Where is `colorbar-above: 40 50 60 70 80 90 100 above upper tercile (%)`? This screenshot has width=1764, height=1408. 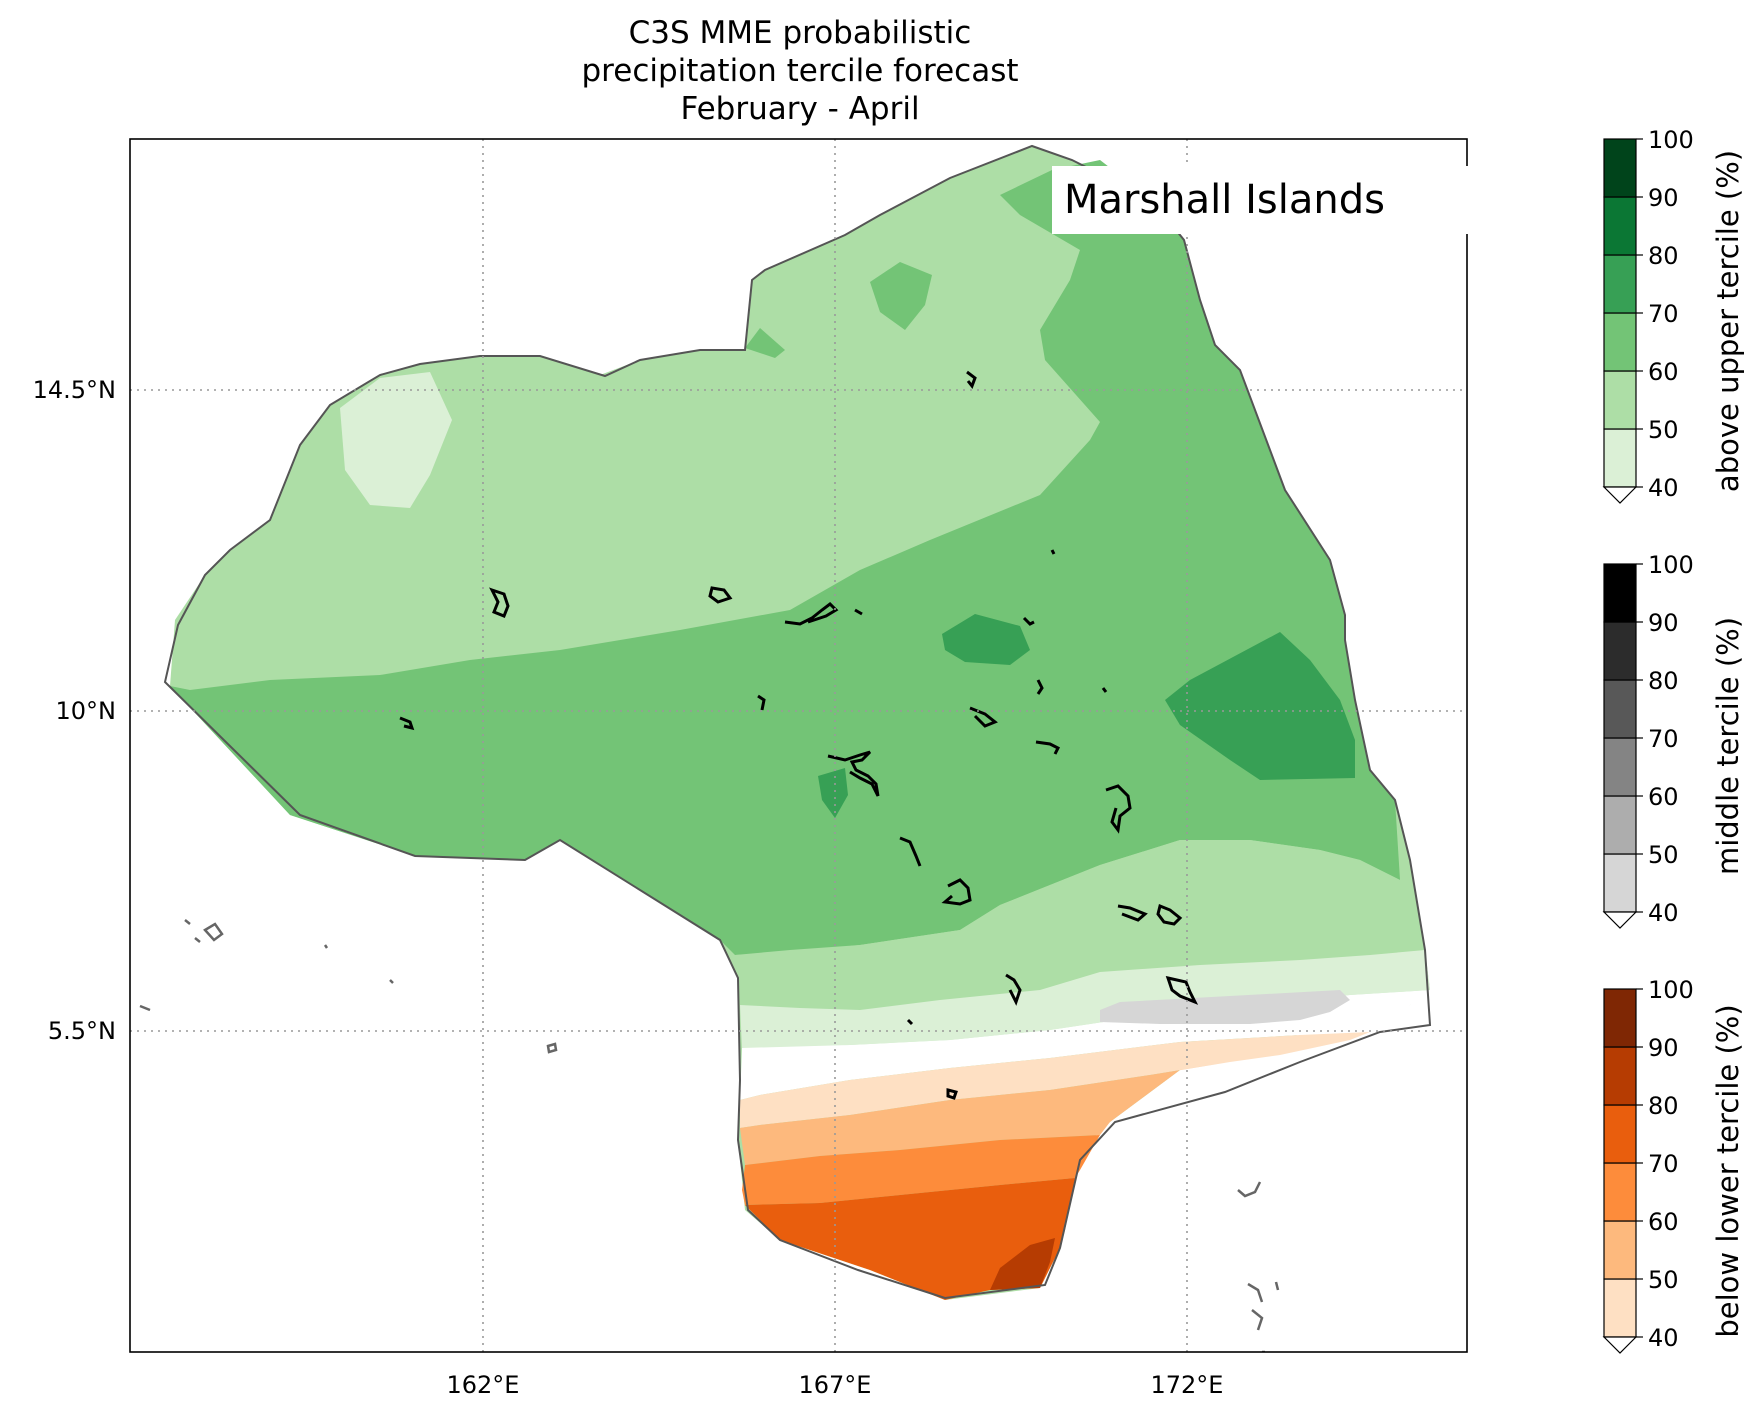 colorbar-above: 40 50 60 70 80 90 100 above upper tercile (%) is located at coordinates (1674, 314).